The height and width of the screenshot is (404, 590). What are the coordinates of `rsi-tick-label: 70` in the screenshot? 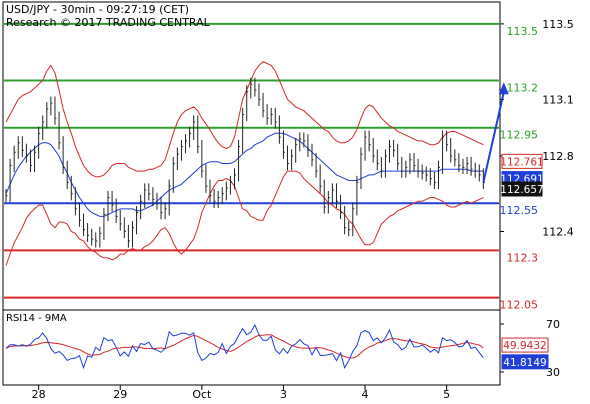 It's located at (553, 324).